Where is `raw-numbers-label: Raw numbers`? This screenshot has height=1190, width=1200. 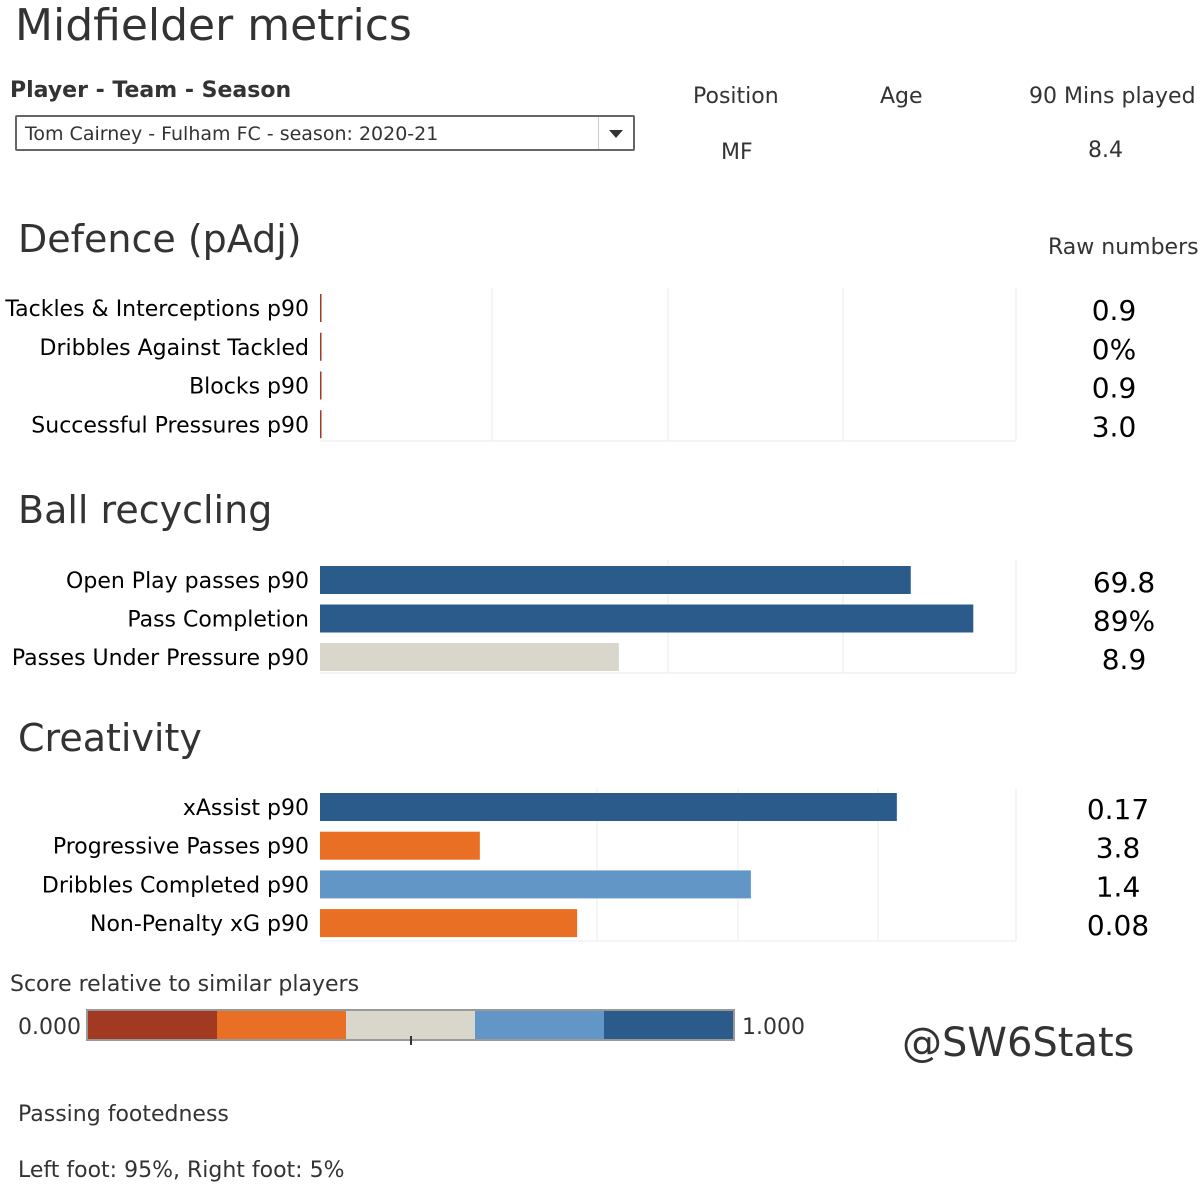 raw-numbers-label: Raw numbers is located at coordinates (1123, 247).